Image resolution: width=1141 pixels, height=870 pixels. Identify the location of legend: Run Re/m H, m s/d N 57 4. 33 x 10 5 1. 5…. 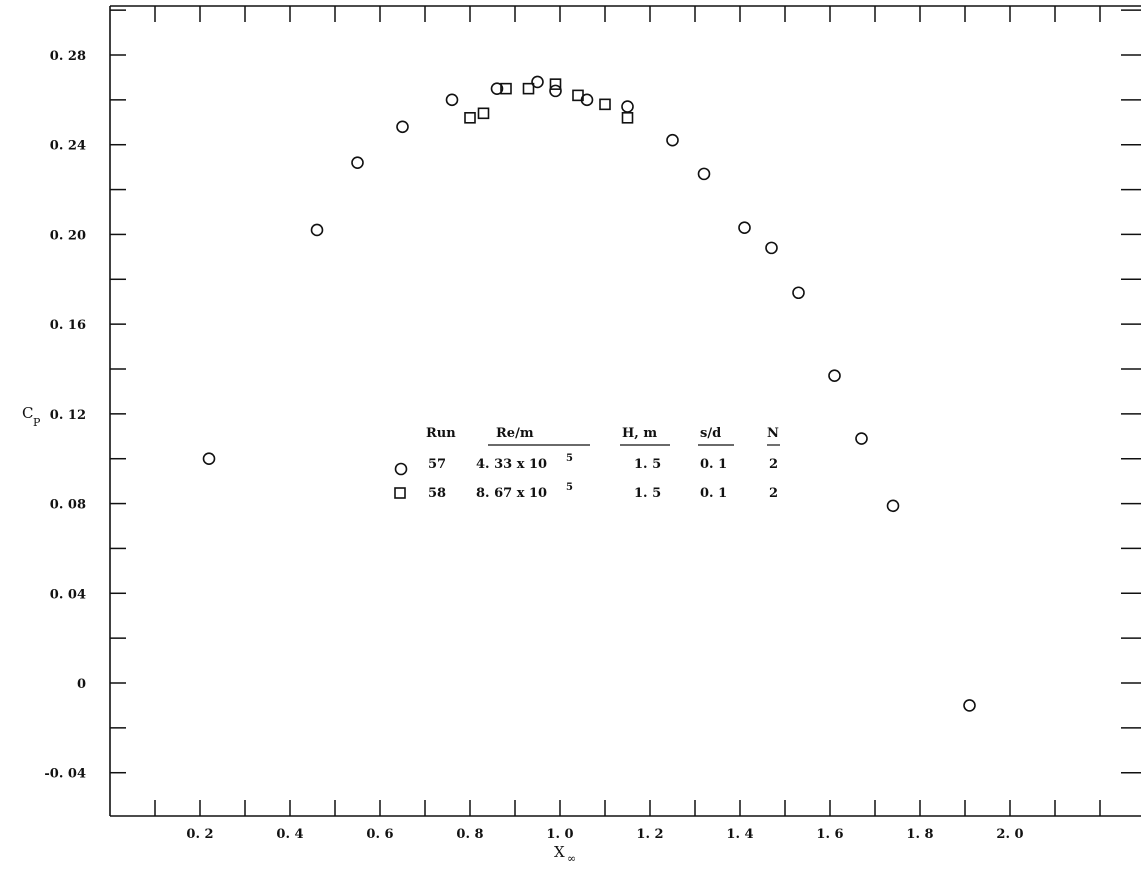
(587, 463).